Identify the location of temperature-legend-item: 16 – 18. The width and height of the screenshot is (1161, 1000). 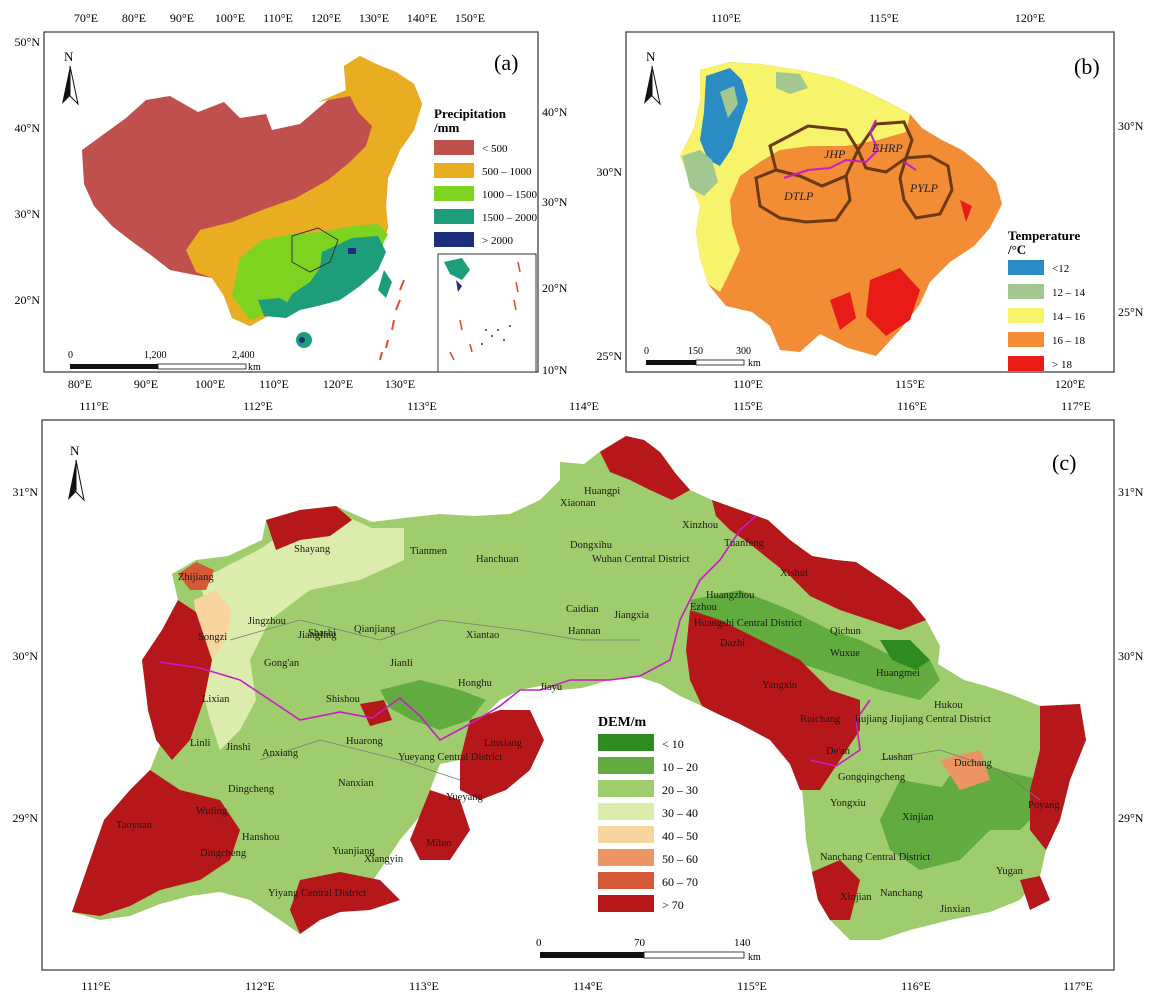
(1047, 339).